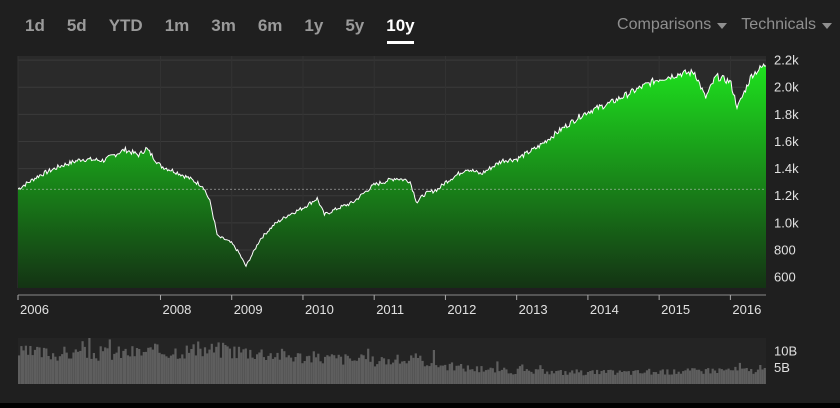 The height and width of the screenshot is (408, 840). What do you see at coordinates (782, 367) in the screenshot?
I see `volume-tick-label: 5B` at bounding box center [782, 367].